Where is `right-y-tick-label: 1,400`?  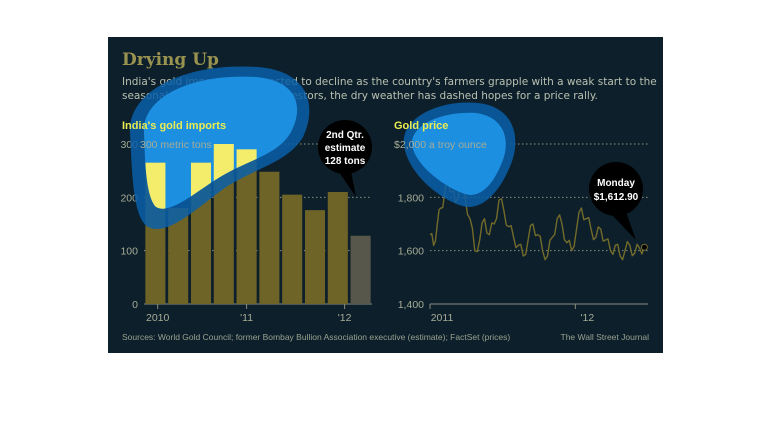 right-y-tick-label: 1,400 is located at coordinates (411, 305).